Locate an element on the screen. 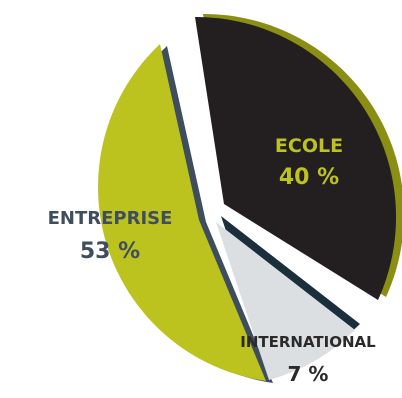 The width and height of the screenshot is (402, 398). label-entreprise: ENTREPRISE is located at coordinates (110, 218).